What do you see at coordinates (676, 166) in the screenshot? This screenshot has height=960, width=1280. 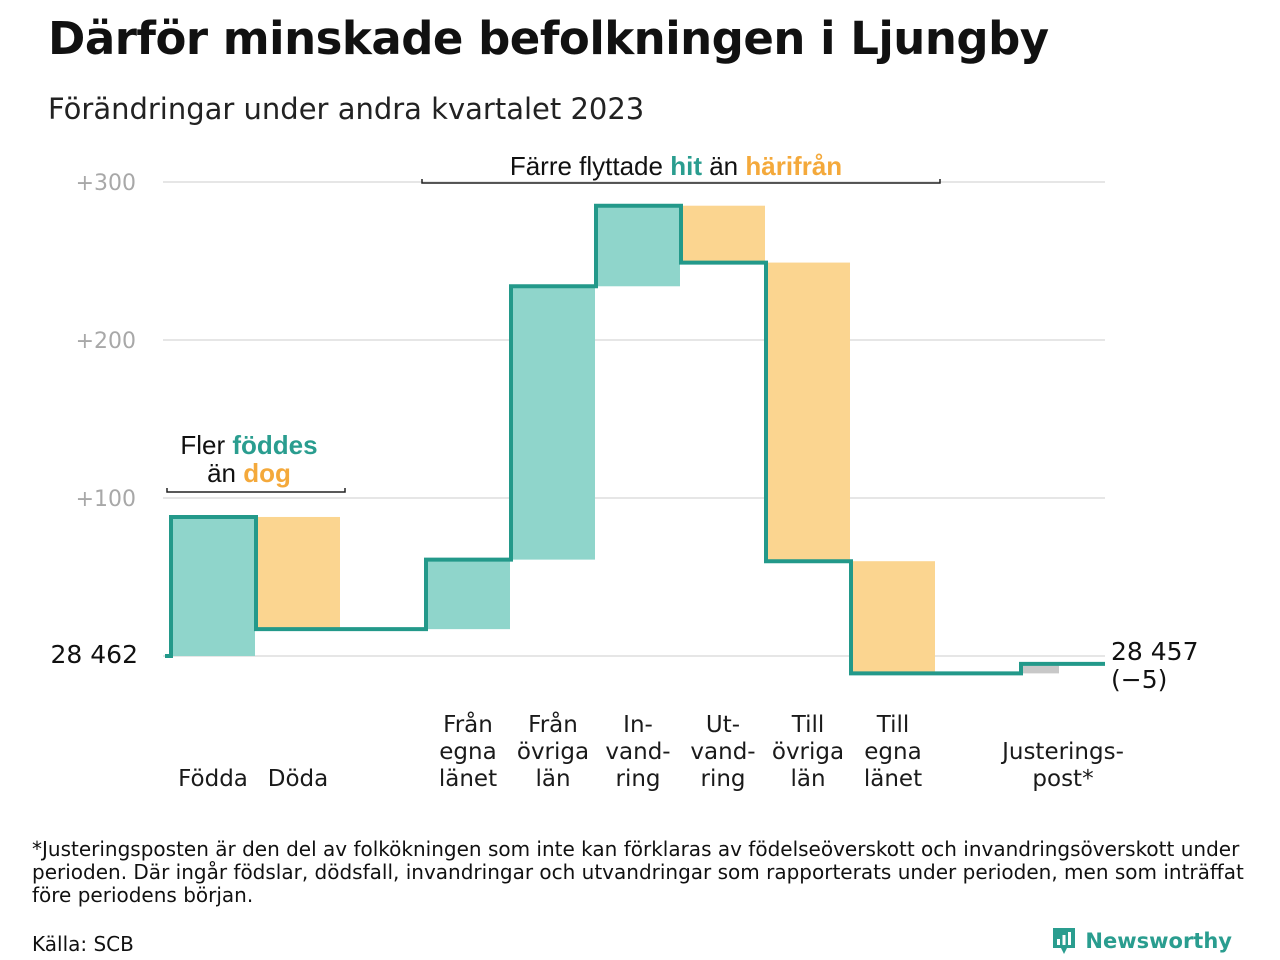 I see `annotation-text: Färre flyttade hit än härifrån` at bounding box center [676, 166].